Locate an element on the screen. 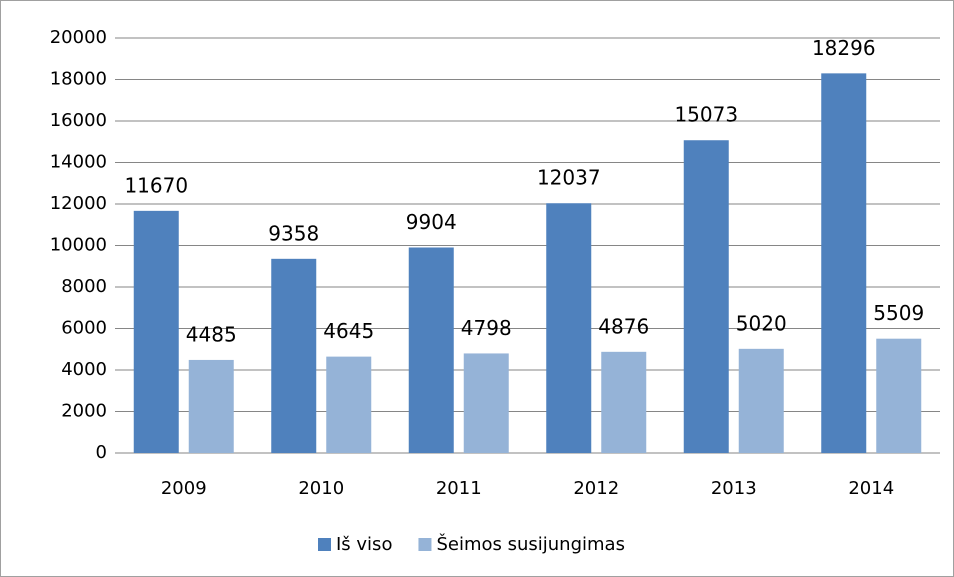 The width and height of the screenshot is (954, 577). data-label: 4485 is located at coordinates (211, 334).